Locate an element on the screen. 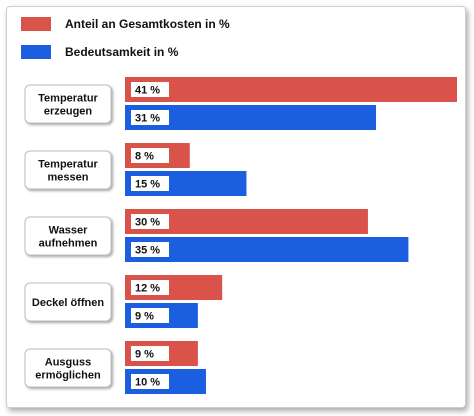 The height and width of the screenshot is (416, 474). legend-label-2: Bedeutsamkeit in % is located at coordinates (122, 52).